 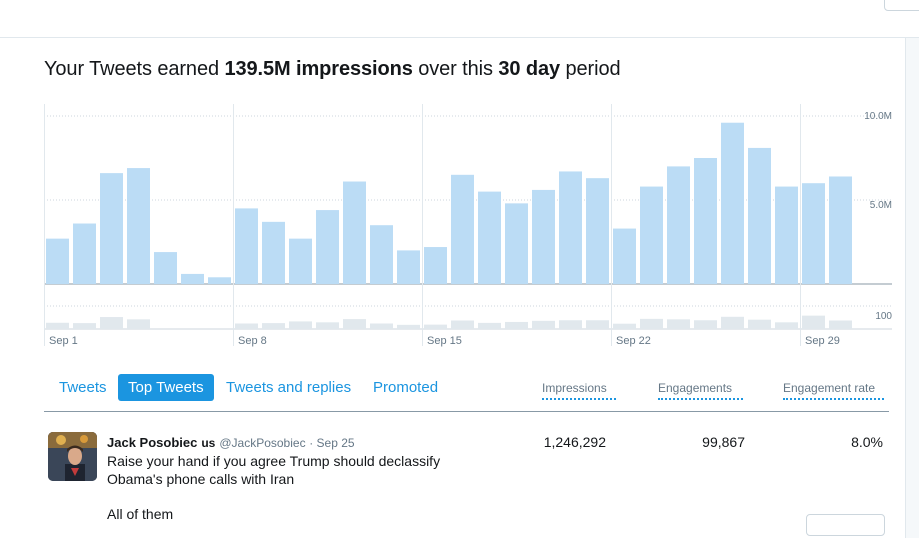 What do you see at coordinates (822, 341) in the screenshot?
I see `x-date-label: Sep 29` at bounding box center [822, 341].